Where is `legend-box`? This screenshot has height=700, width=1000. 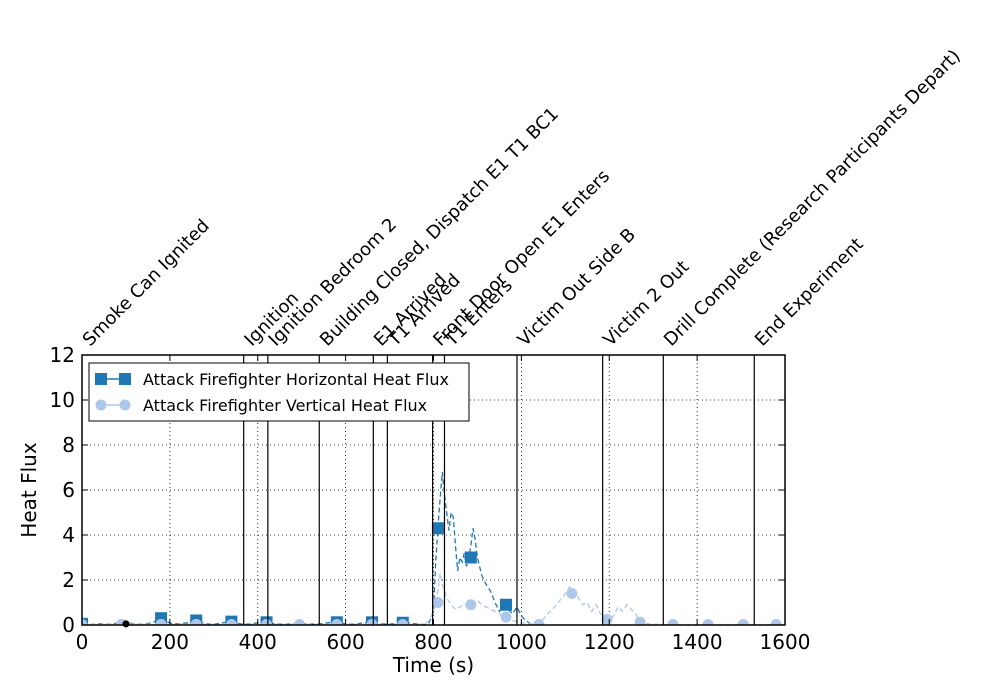
legend-box is located at coordinates (279, 392).